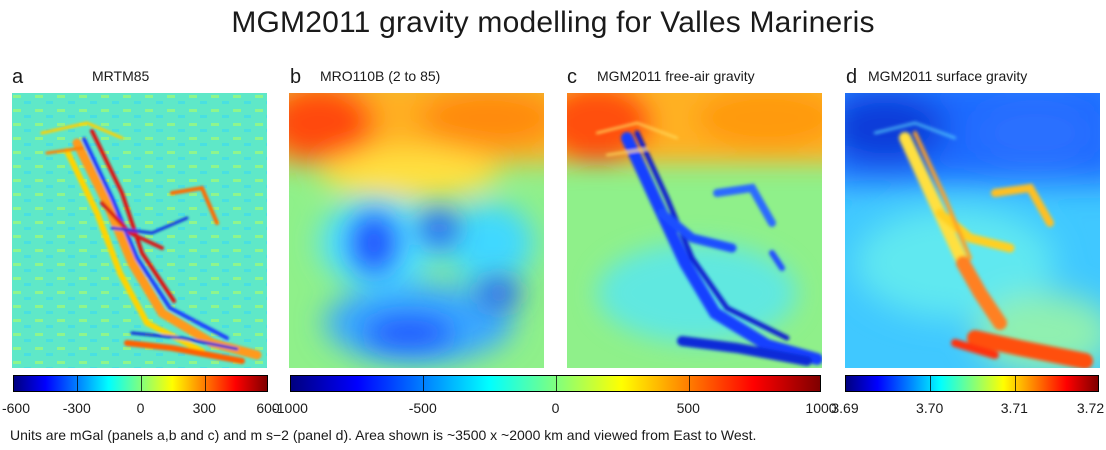 This screenshot has height=450, width=1106. I want to click on colorbar-a, so click(140, 383).